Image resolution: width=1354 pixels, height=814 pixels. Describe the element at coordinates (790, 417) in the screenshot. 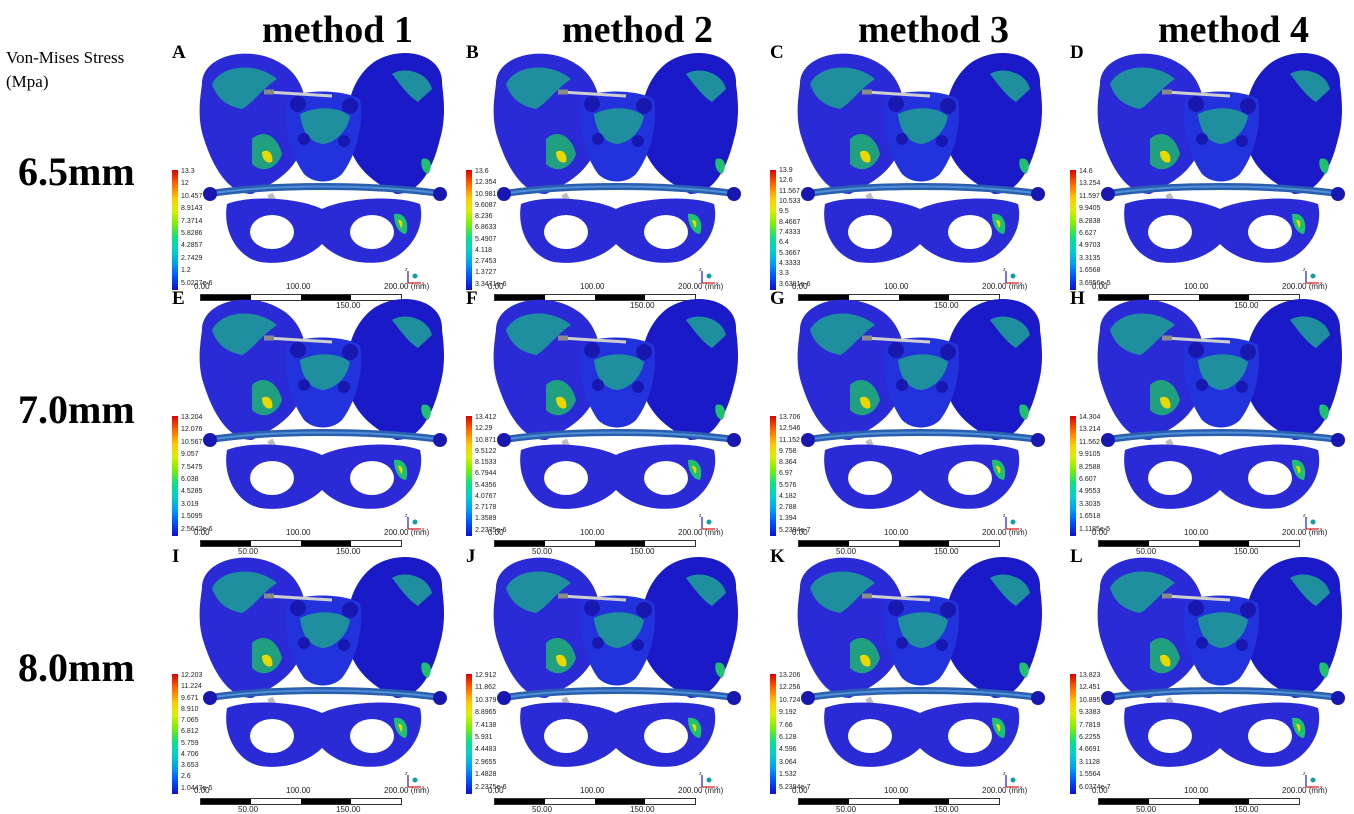

I see `legend-value: 13.706` at that location.